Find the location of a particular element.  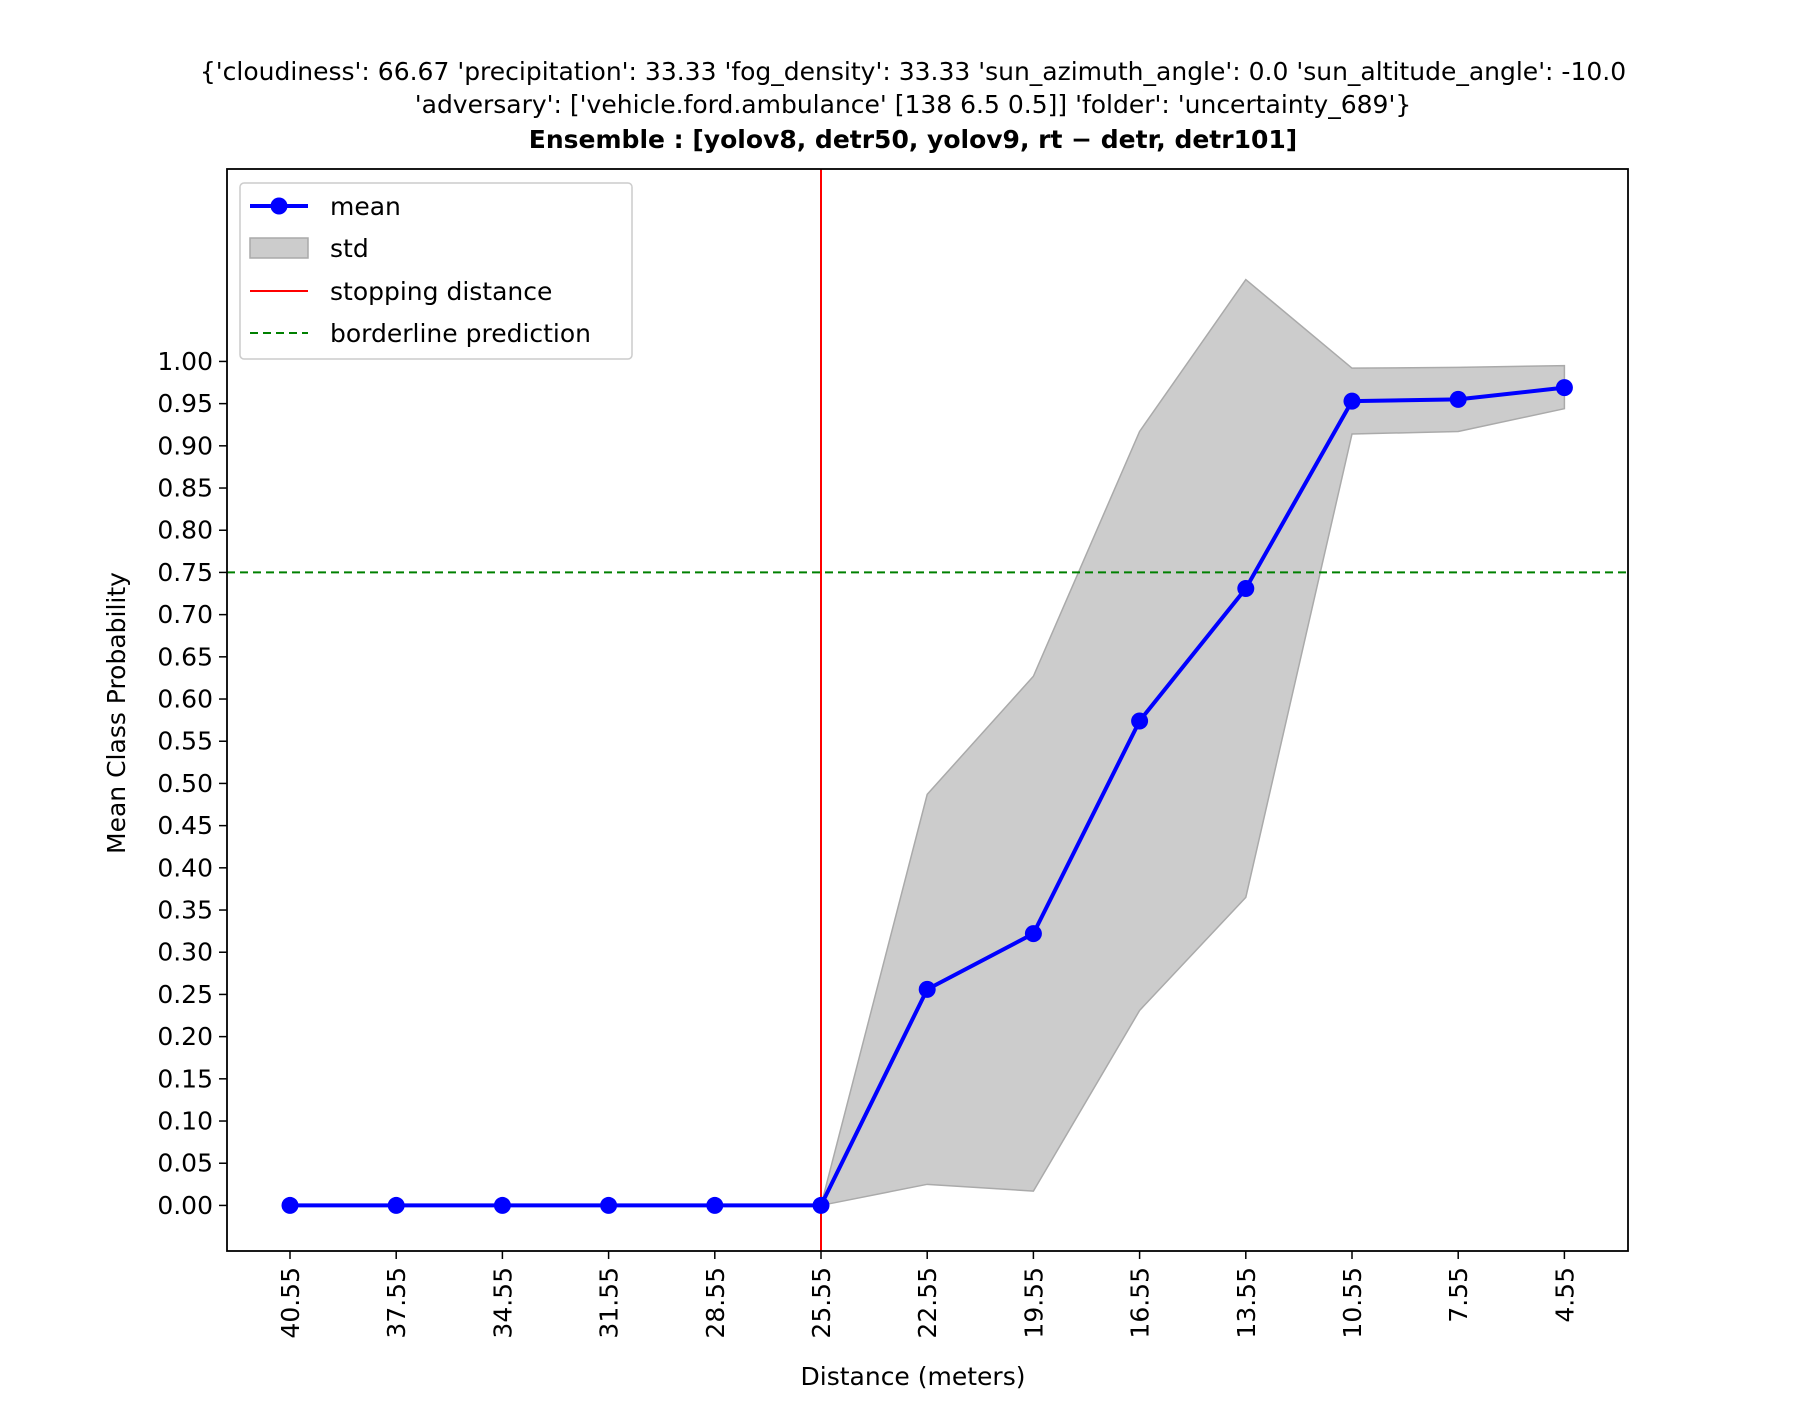

mean-point-16.55 is located at coordinates (1140, 721).